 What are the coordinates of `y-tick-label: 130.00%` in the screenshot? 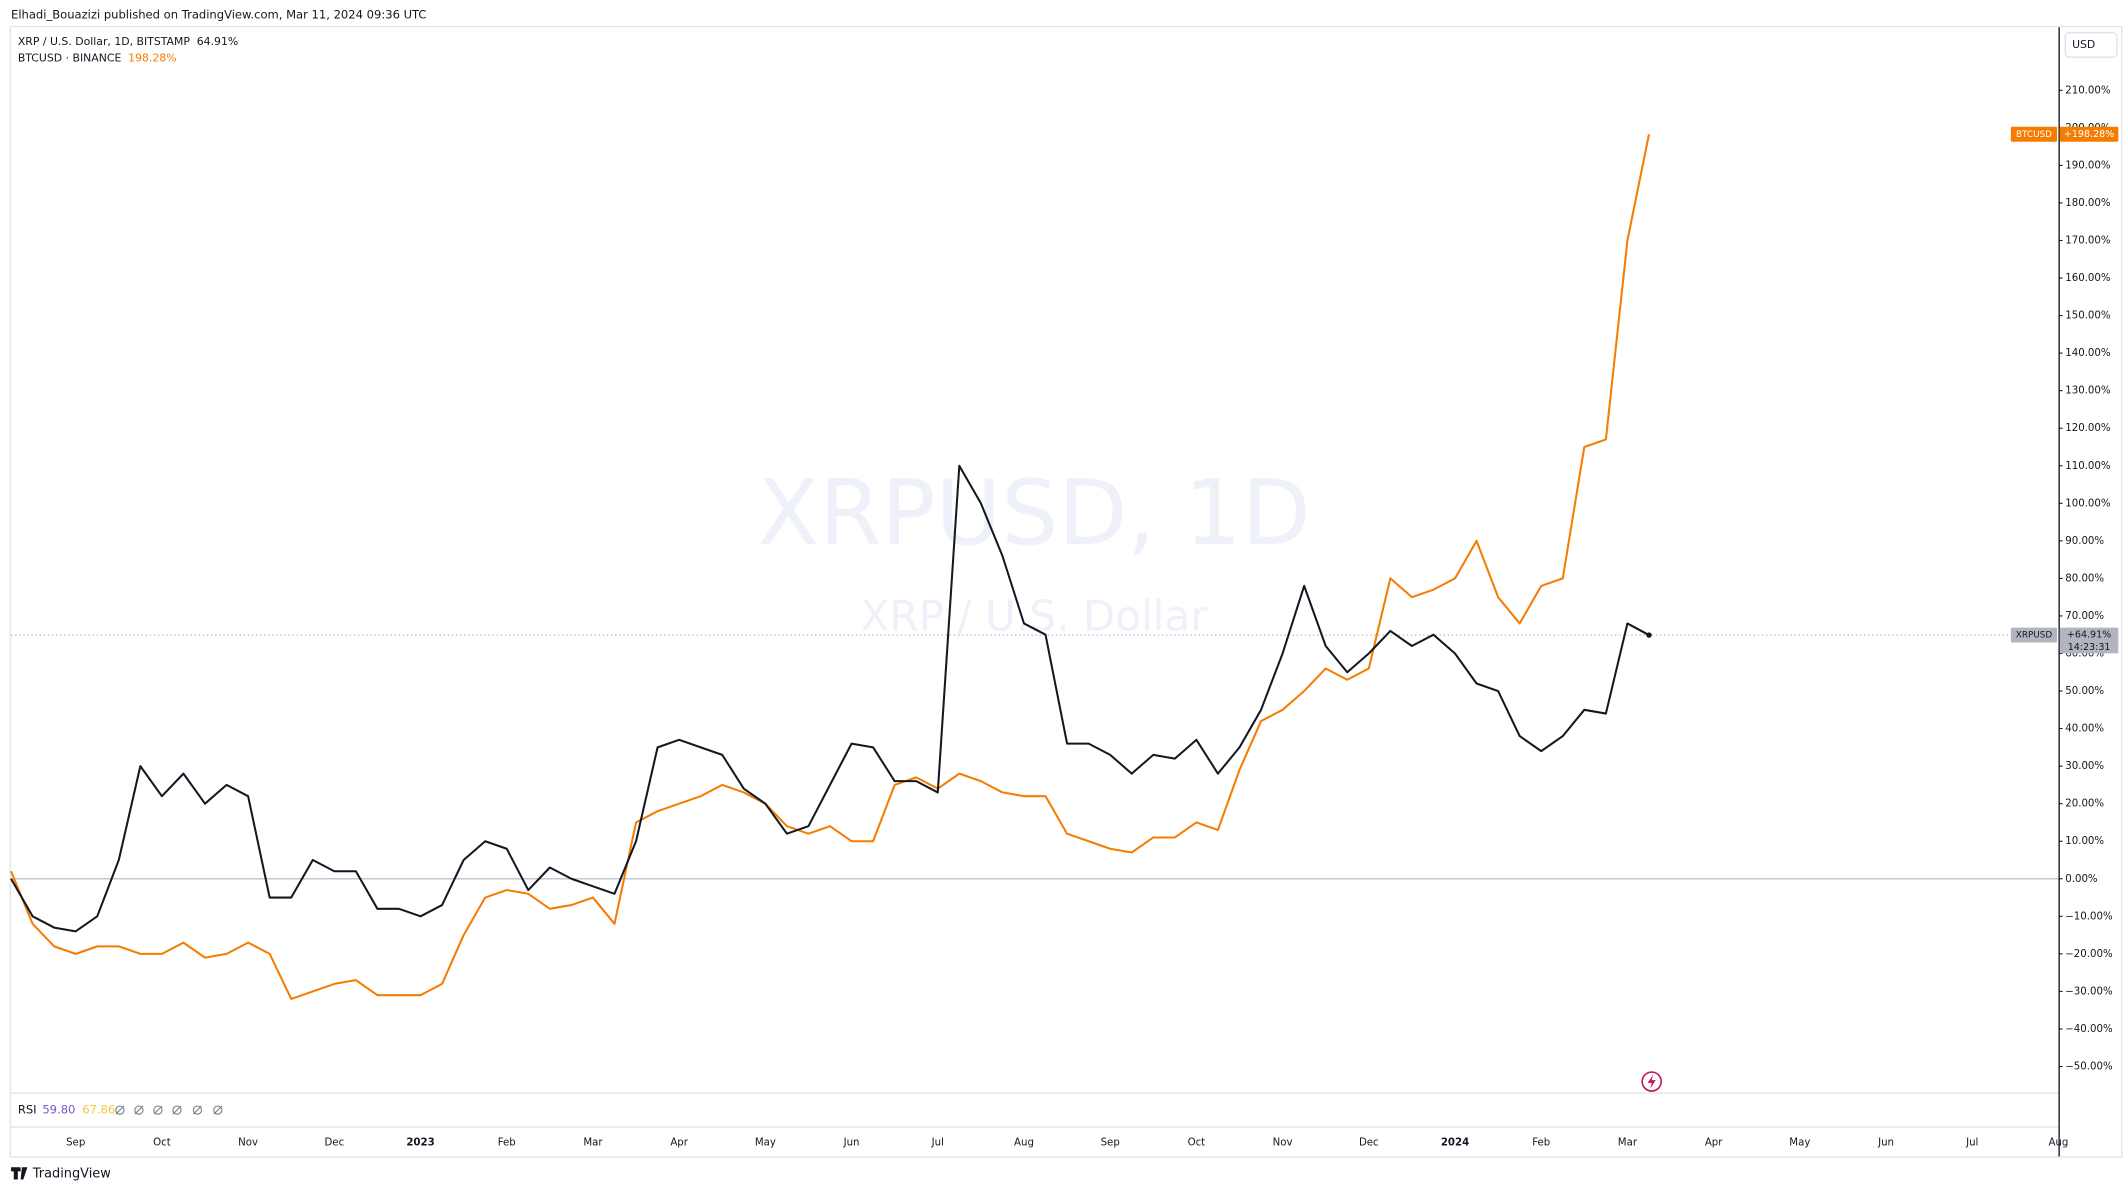 It's located at (2088, 391).